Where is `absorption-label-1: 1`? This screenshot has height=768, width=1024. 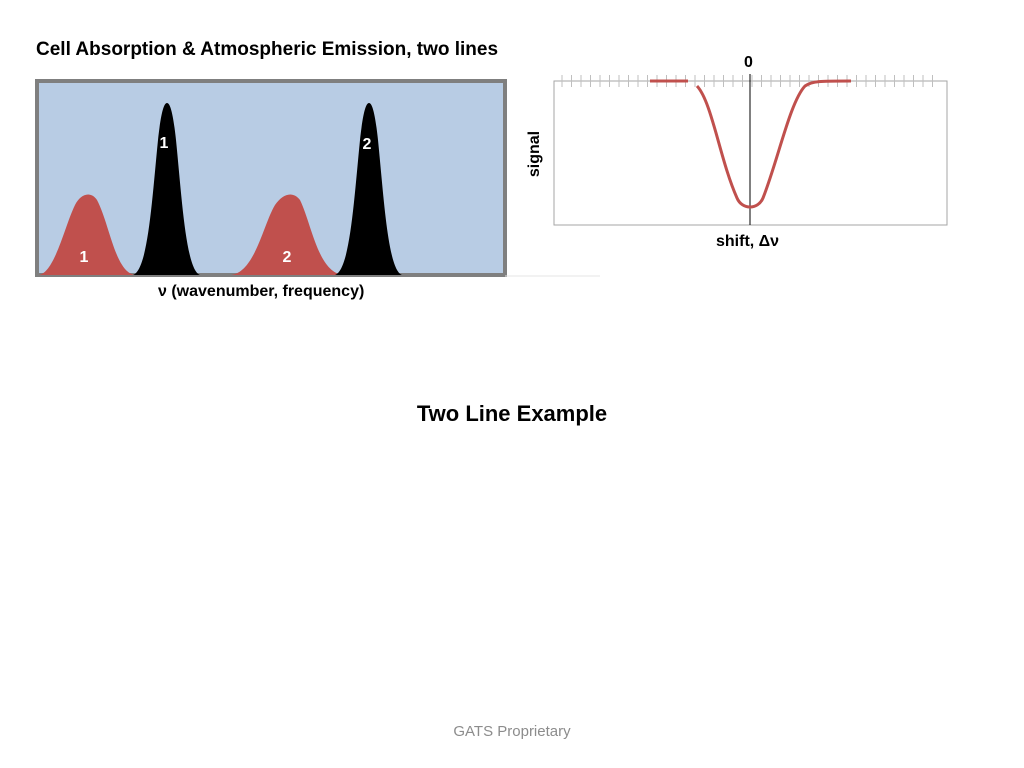
absorption-label-1: 1 is located at coordinates (84, 257).